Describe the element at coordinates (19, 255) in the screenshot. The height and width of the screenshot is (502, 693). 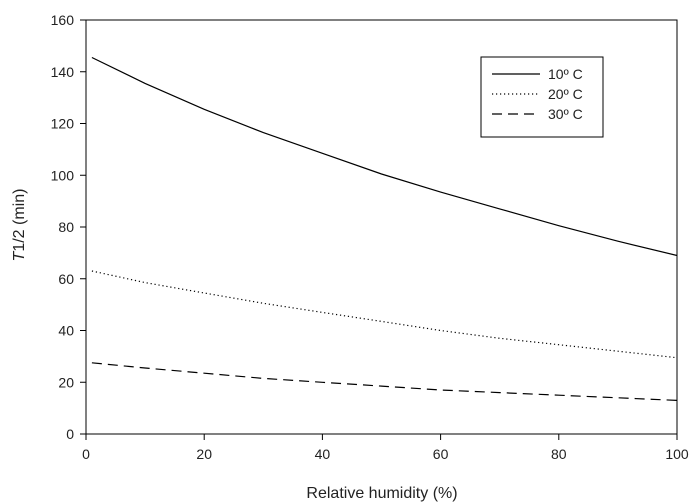
I see `y-axis-title-italic: T` at that location.